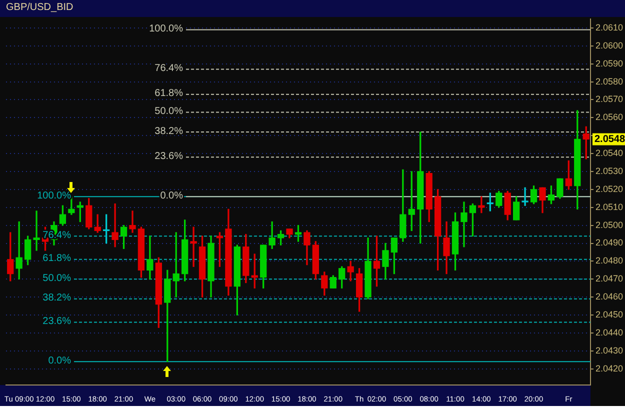  Describe the element at coordinates (40, 7) in the screenshot. I see `chart-title: GBP/USD_BID` at that location.